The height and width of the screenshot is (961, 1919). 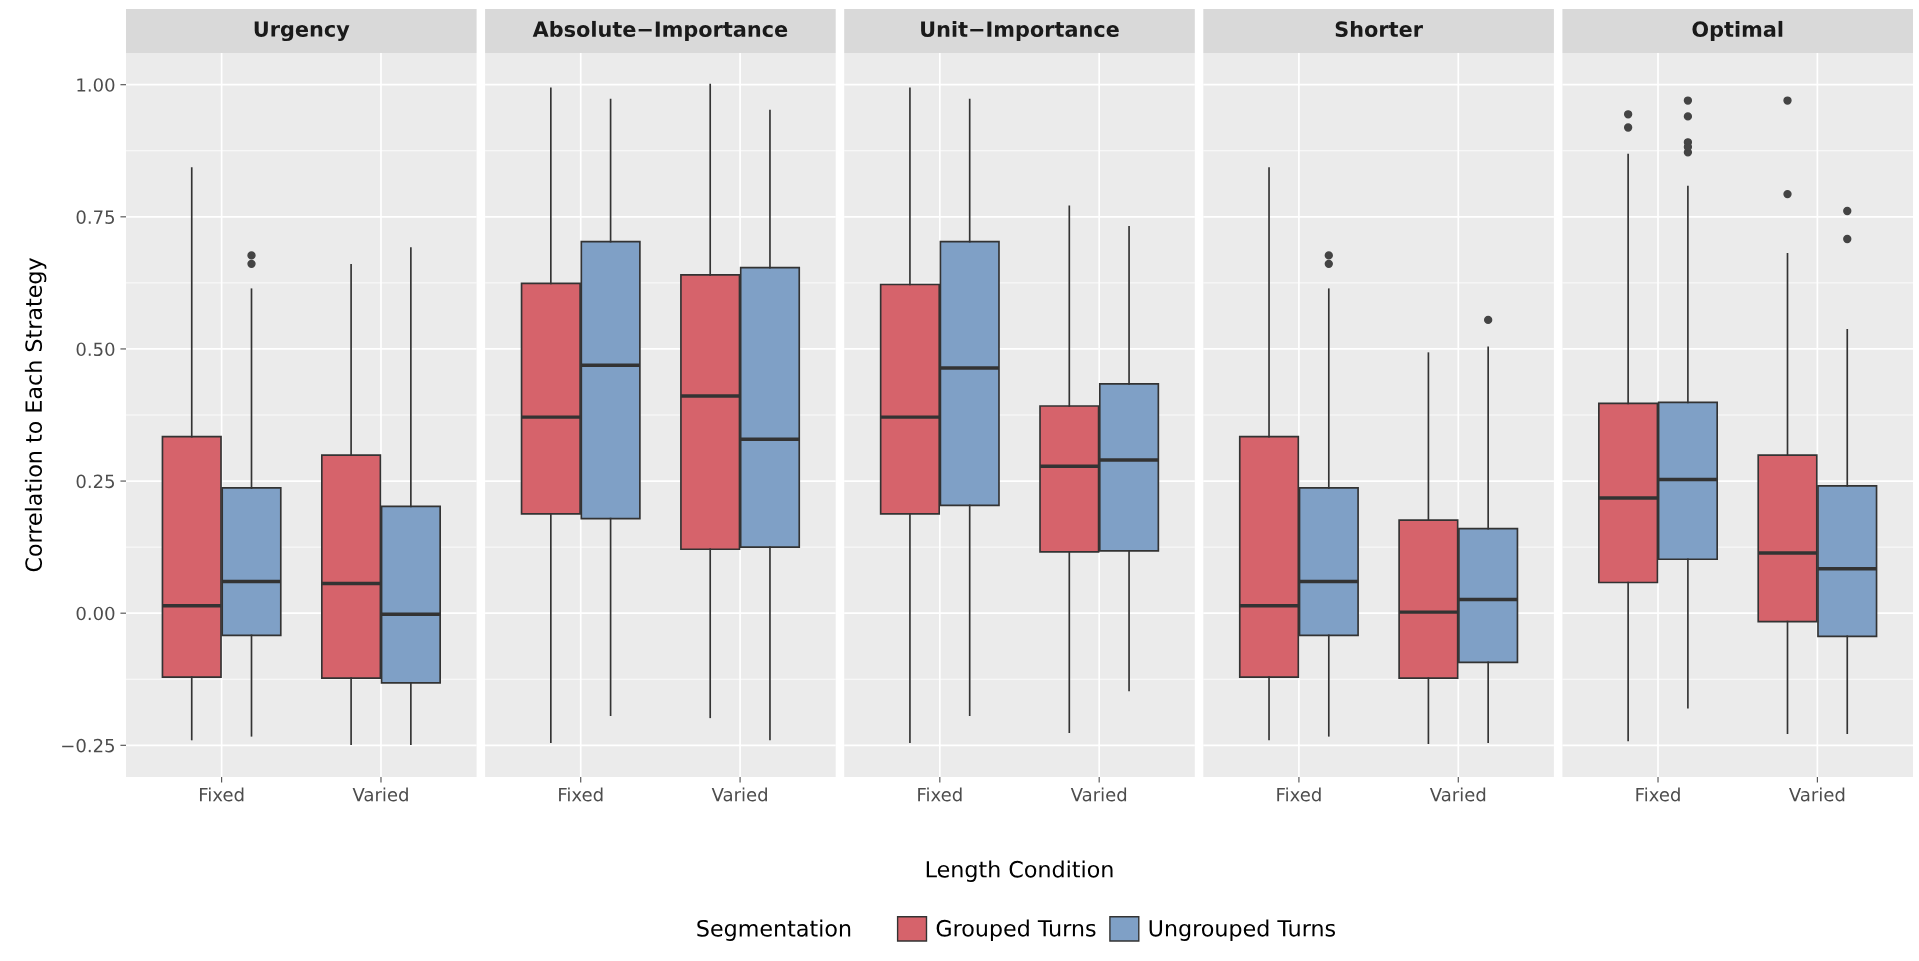 What do you see at coordinates (95, 349) in the screenshot?
I see `y-tick-label: 0.50` at bounding box center [95, 349].